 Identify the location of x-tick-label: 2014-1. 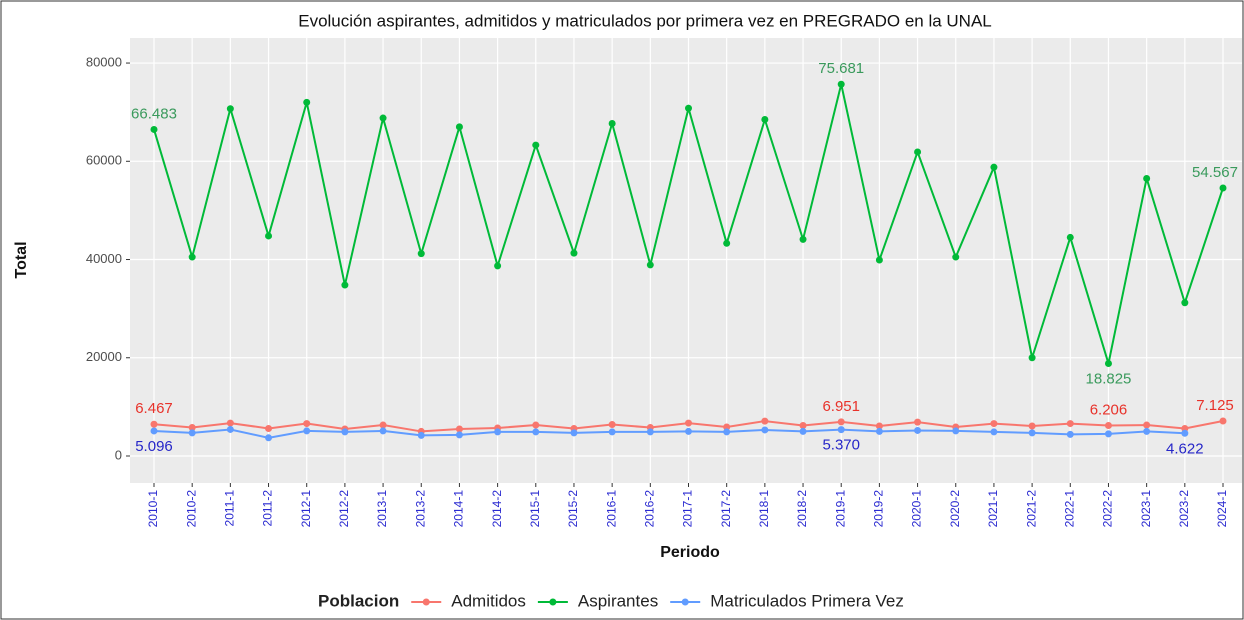
(459, 509).